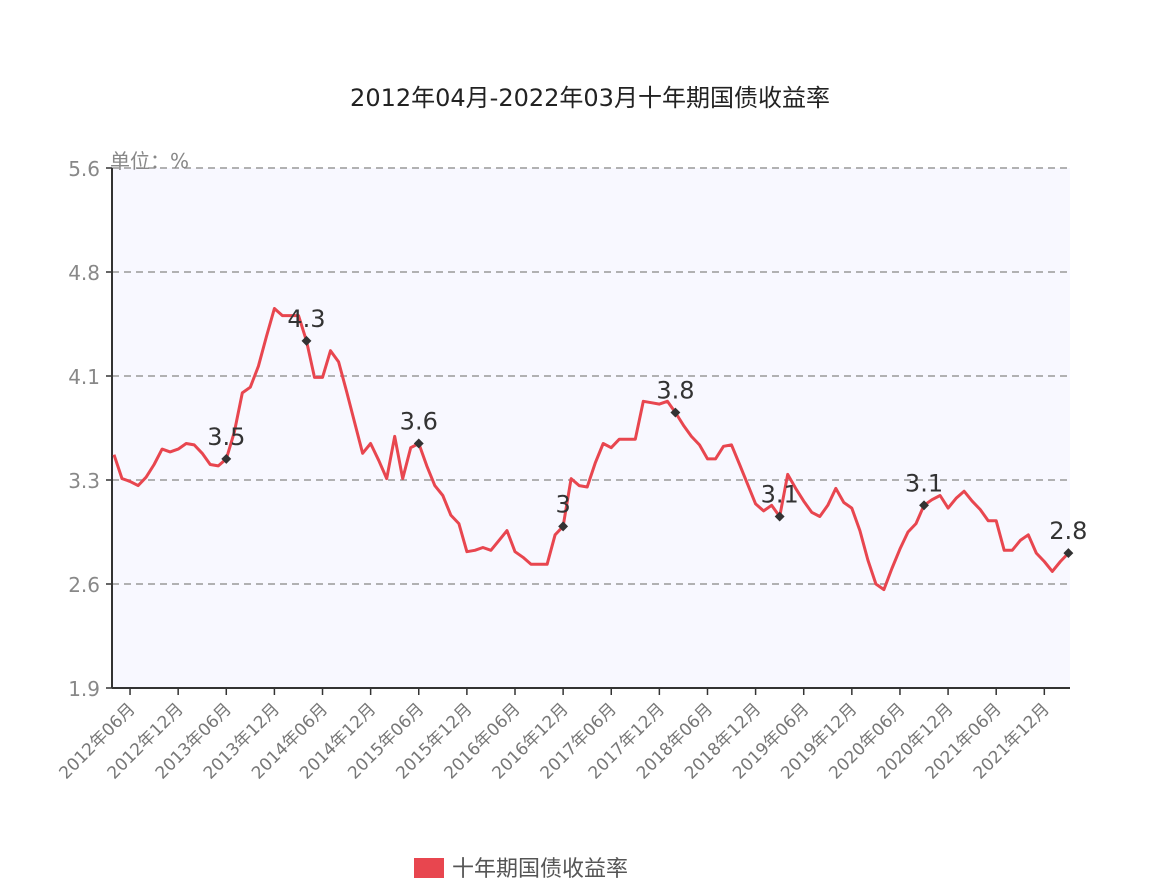  What do you see at coordinates (84, 689) in the screenshot?
I see `y-tick-label: 1.9` at bounding box center [84, 689].